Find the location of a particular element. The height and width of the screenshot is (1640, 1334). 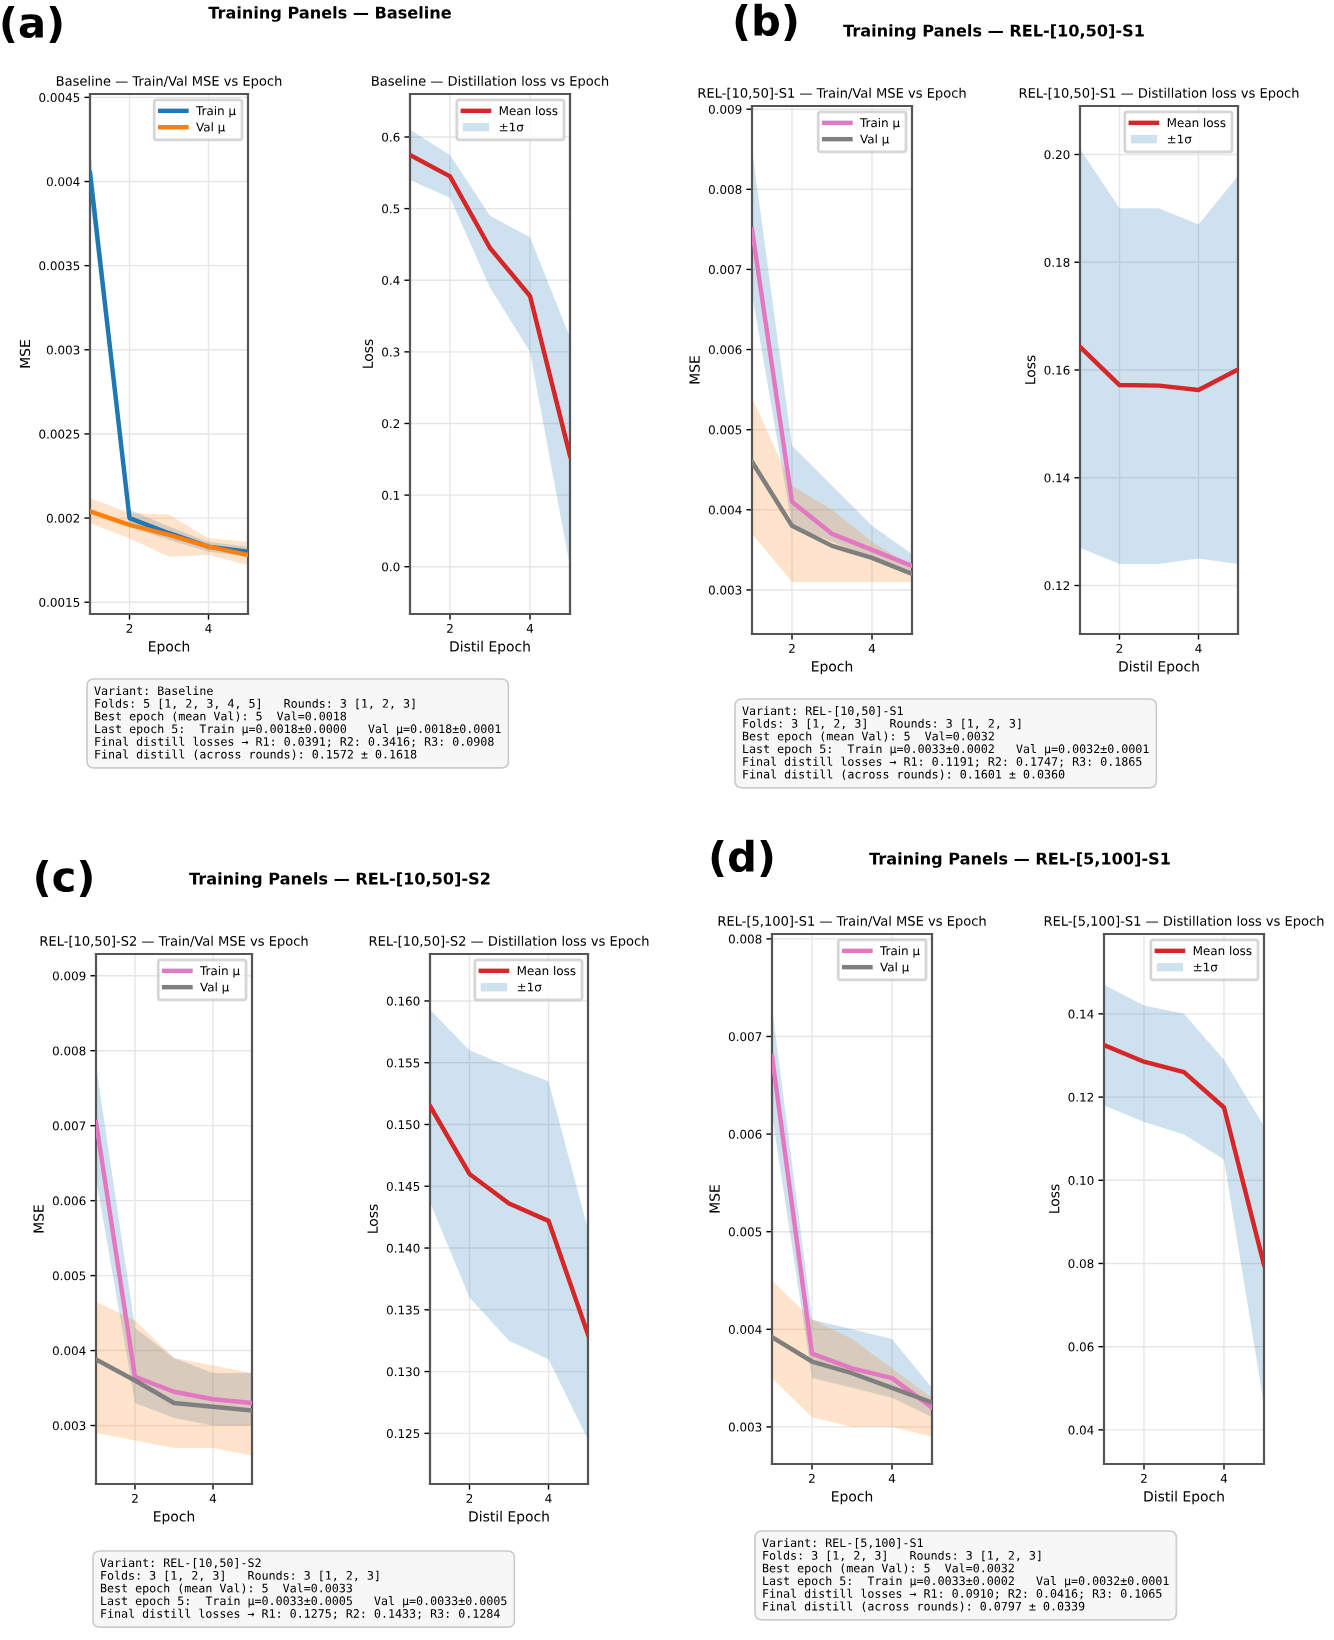

text: (b) is located at coordinates (766, 22).